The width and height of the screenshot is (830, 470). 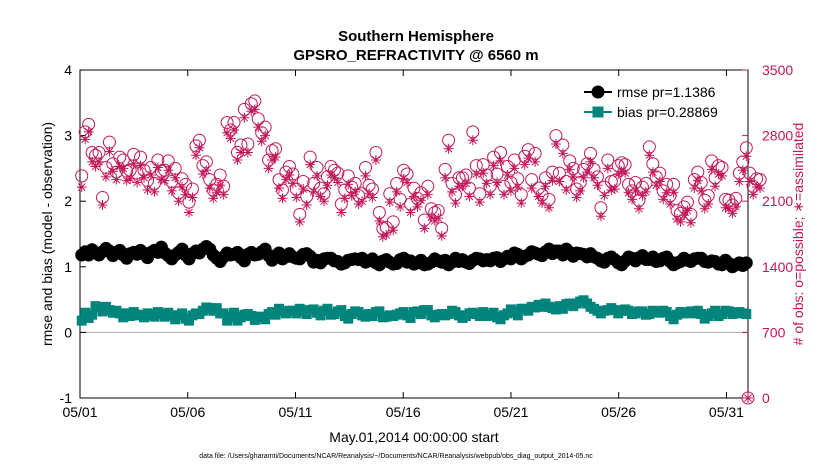 I want to click on series-rmse, so click(x=414, y=256).